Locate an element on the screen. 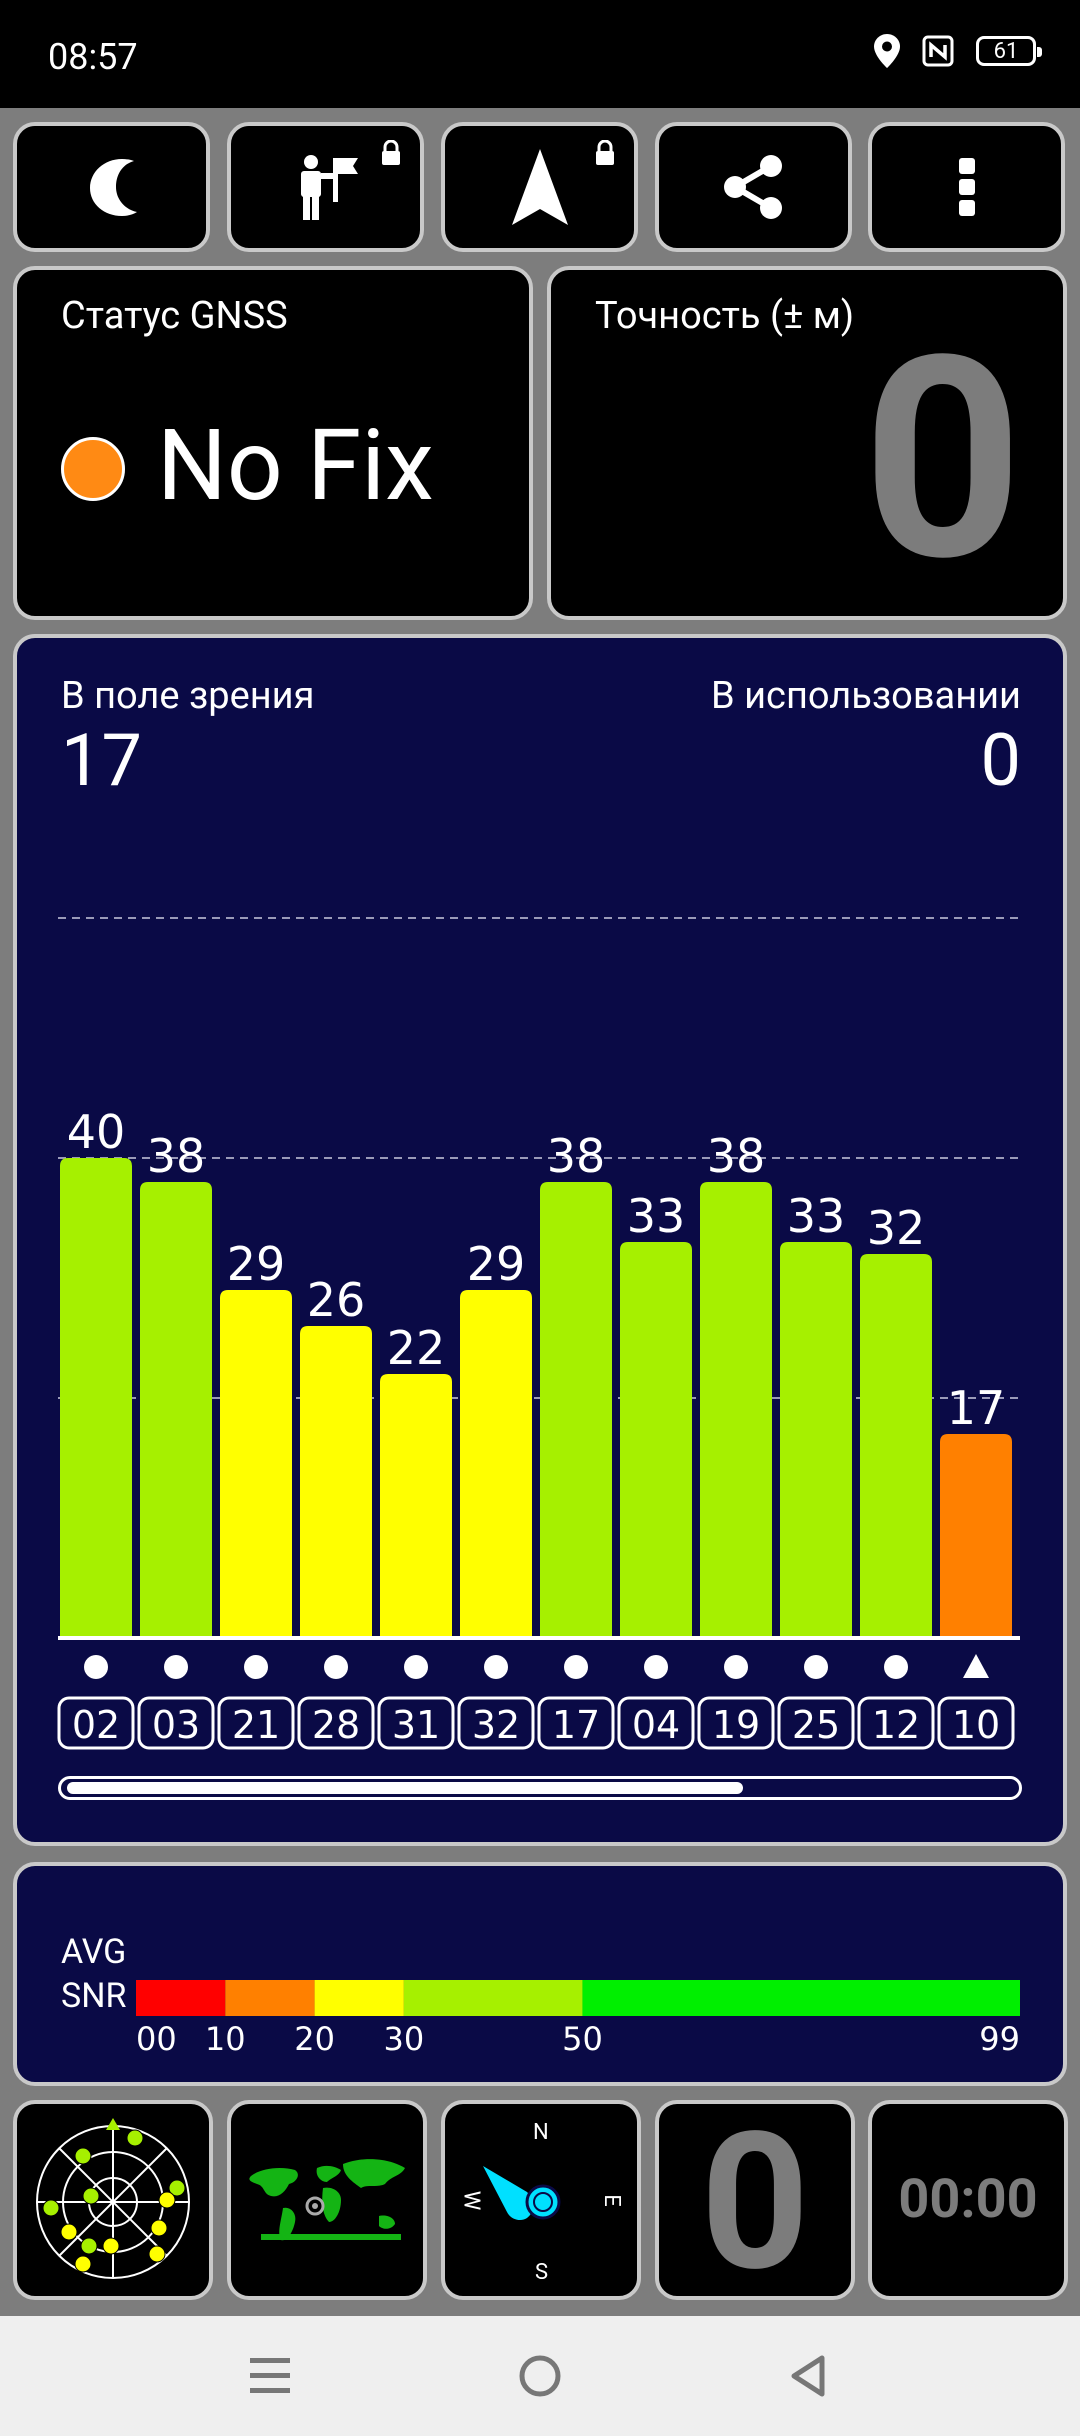 Image resolution: width=1080 pixels, height=2436 pixels. chart-scrollbar is located at coordinates (540, 1788).